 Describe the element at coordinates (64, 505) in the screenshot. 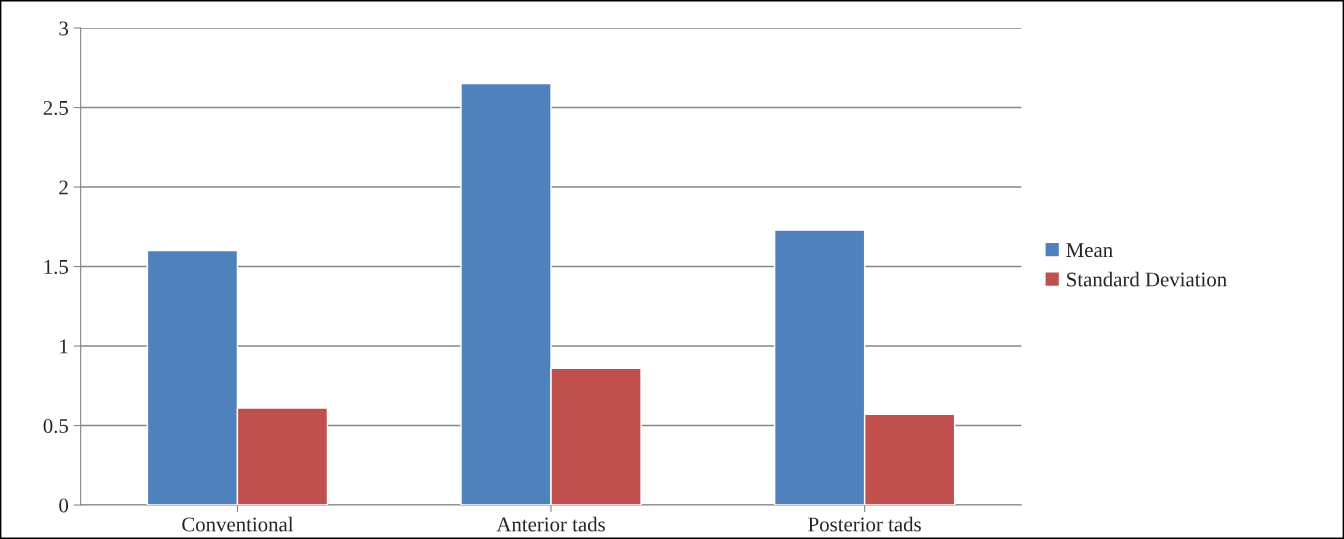

I see `y-tick-label: 0` at that location.